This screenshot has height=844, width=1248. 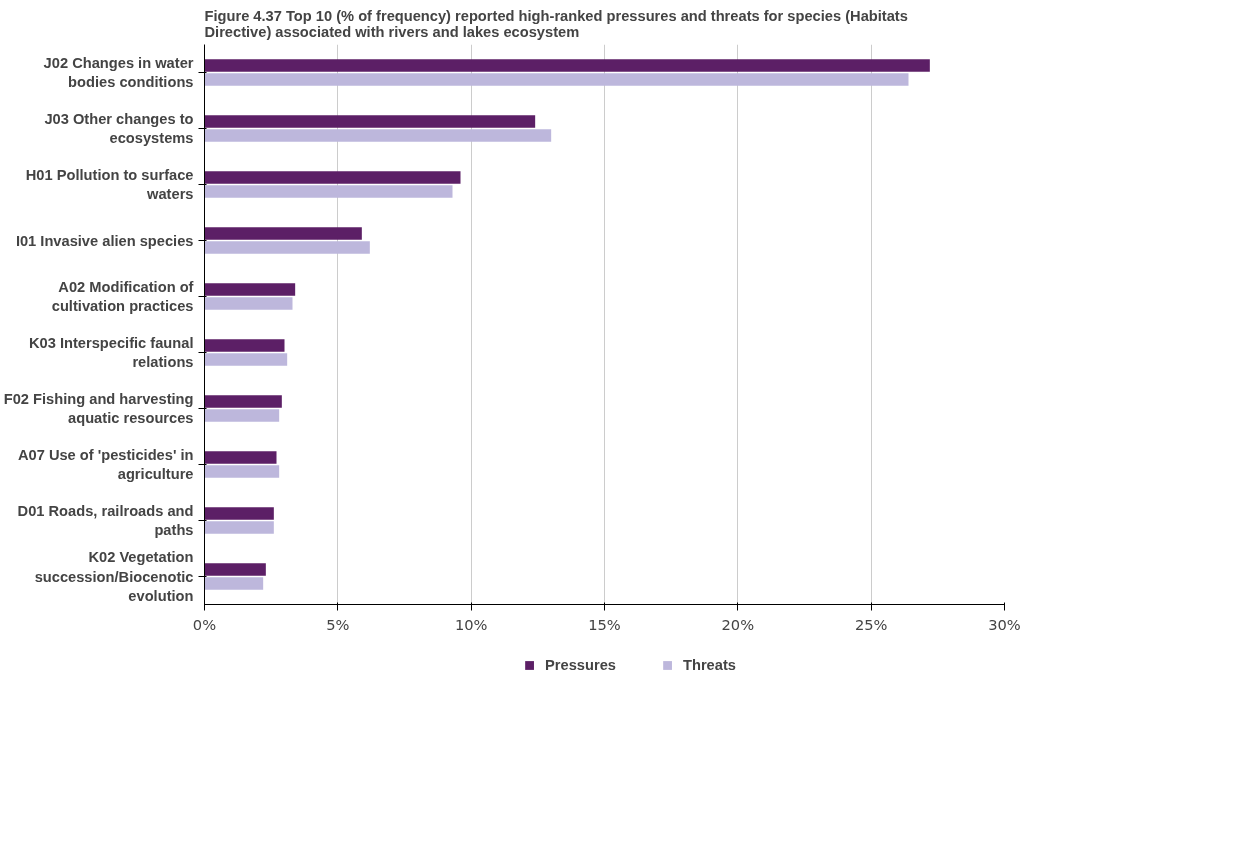 What do you see at coordinates (871, 624) in the screenshot?
I see `x-tick-label: 25%` at bounding box center [871, 624].